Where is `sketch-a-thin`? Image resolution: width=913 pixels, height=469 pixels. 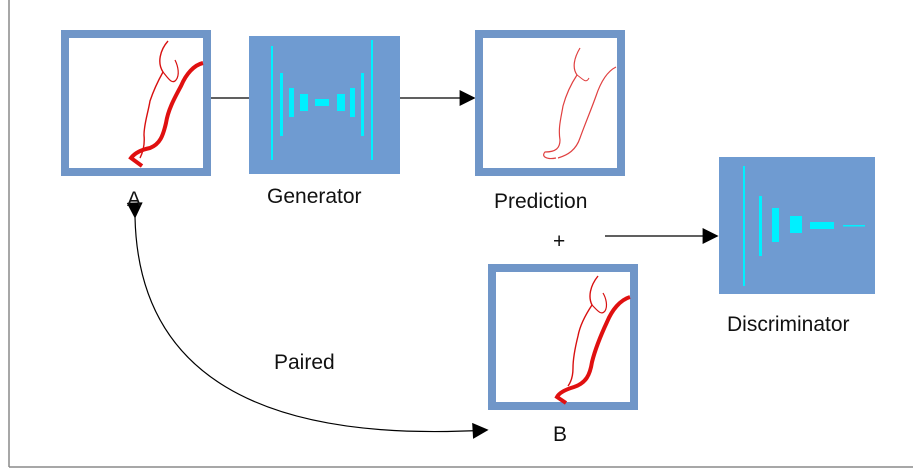
sketch-a-thin is located at coordinates (154, 99).